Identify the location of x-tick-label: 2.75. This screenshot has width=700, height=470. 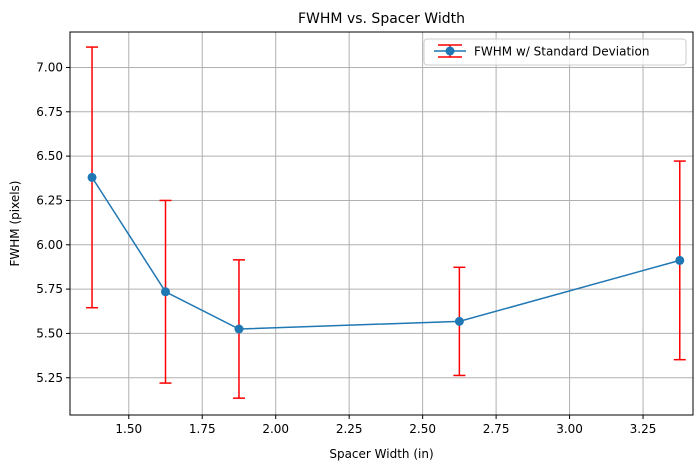
(496, 429).